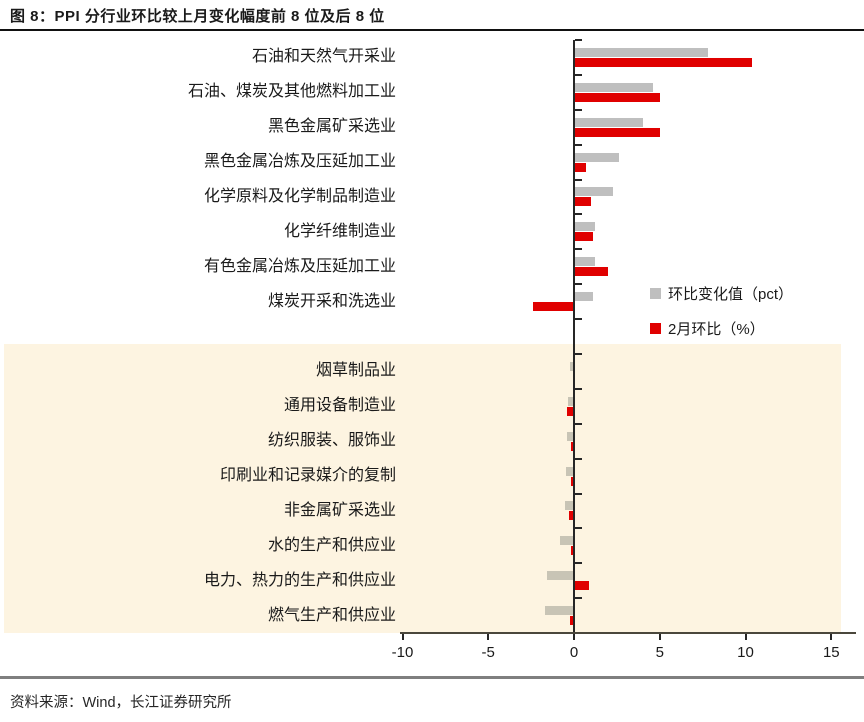 The height and width of the screenshot is (722, 864). What do you see at coordinates (121, 703) in the screenshot?
I see `source-note: 资料来源：Wind，长江证券研究所` at bounding box center [121, 703].